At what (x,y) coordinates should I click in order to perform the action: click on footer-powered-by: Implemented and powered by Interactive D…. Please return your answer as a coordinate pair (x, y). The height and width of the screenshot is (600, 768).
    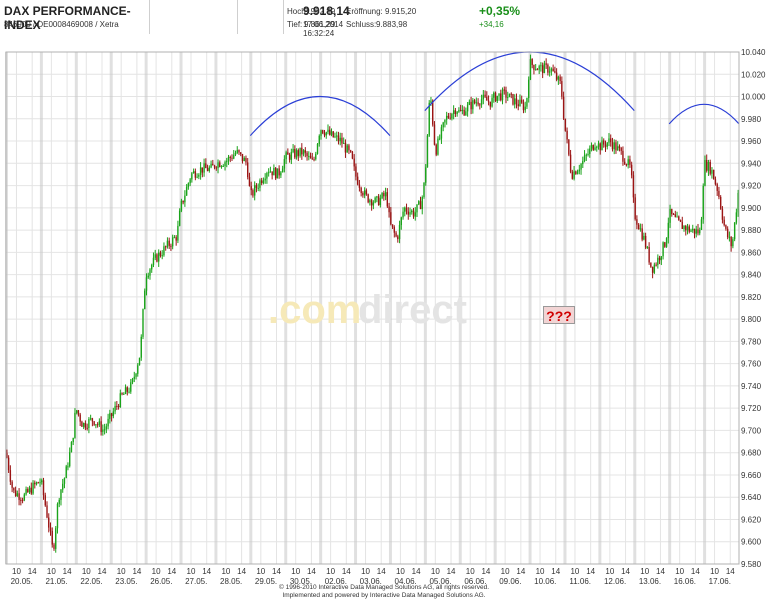
    Looking at the image, I should click on (384, 595).